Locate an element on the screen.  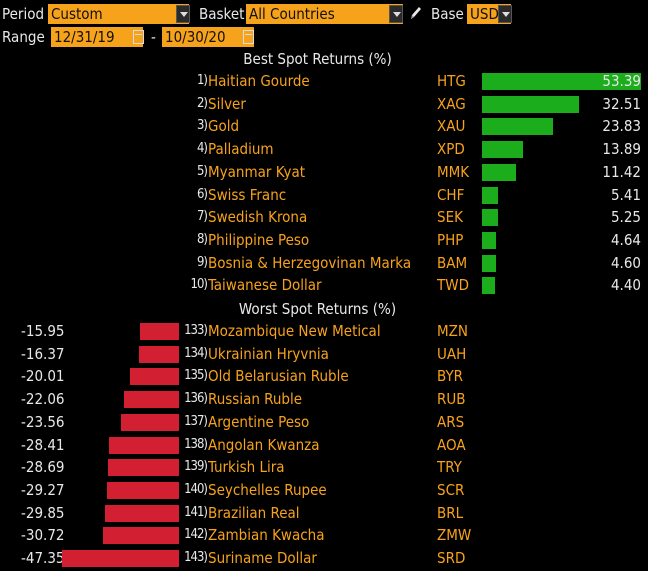
period-dropdown-icon is located at coordinates (183, 14).